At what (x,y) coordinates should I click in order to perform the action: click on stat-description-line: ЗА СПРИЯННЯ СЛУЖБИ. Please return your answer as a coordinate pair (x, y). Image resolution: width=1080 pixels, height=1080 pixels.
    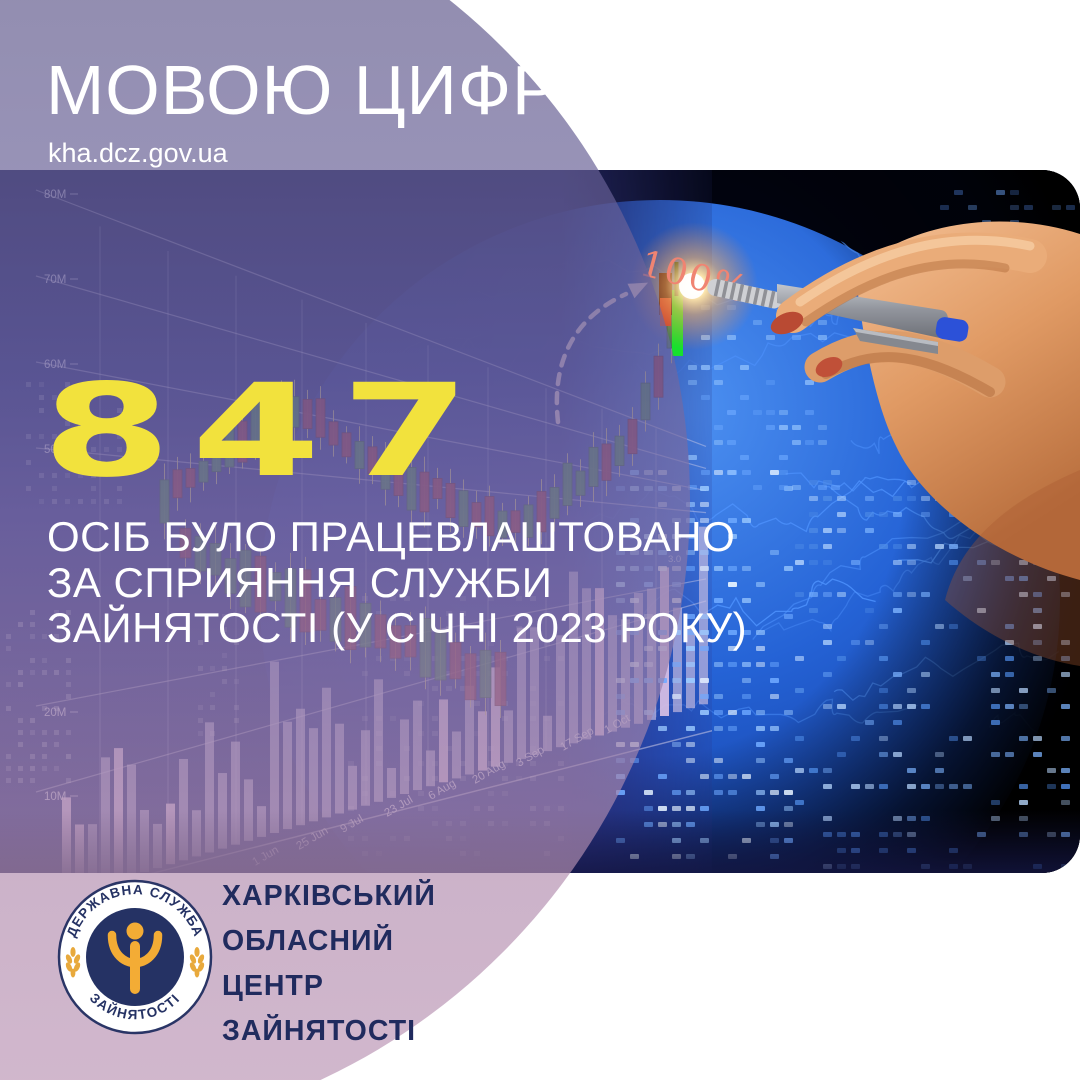
    Looking at the image, I should click on (300, 582).